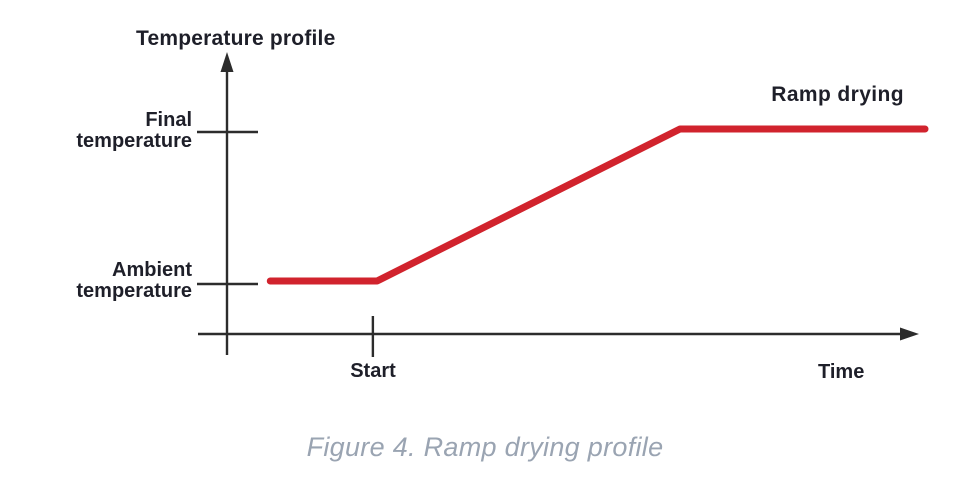 Image resolution: width=970 pixels, height=496 pixels. Describe the element at coordinates (909, 334) in the screenshot. I see `x-axis-arrowhead` at that location.